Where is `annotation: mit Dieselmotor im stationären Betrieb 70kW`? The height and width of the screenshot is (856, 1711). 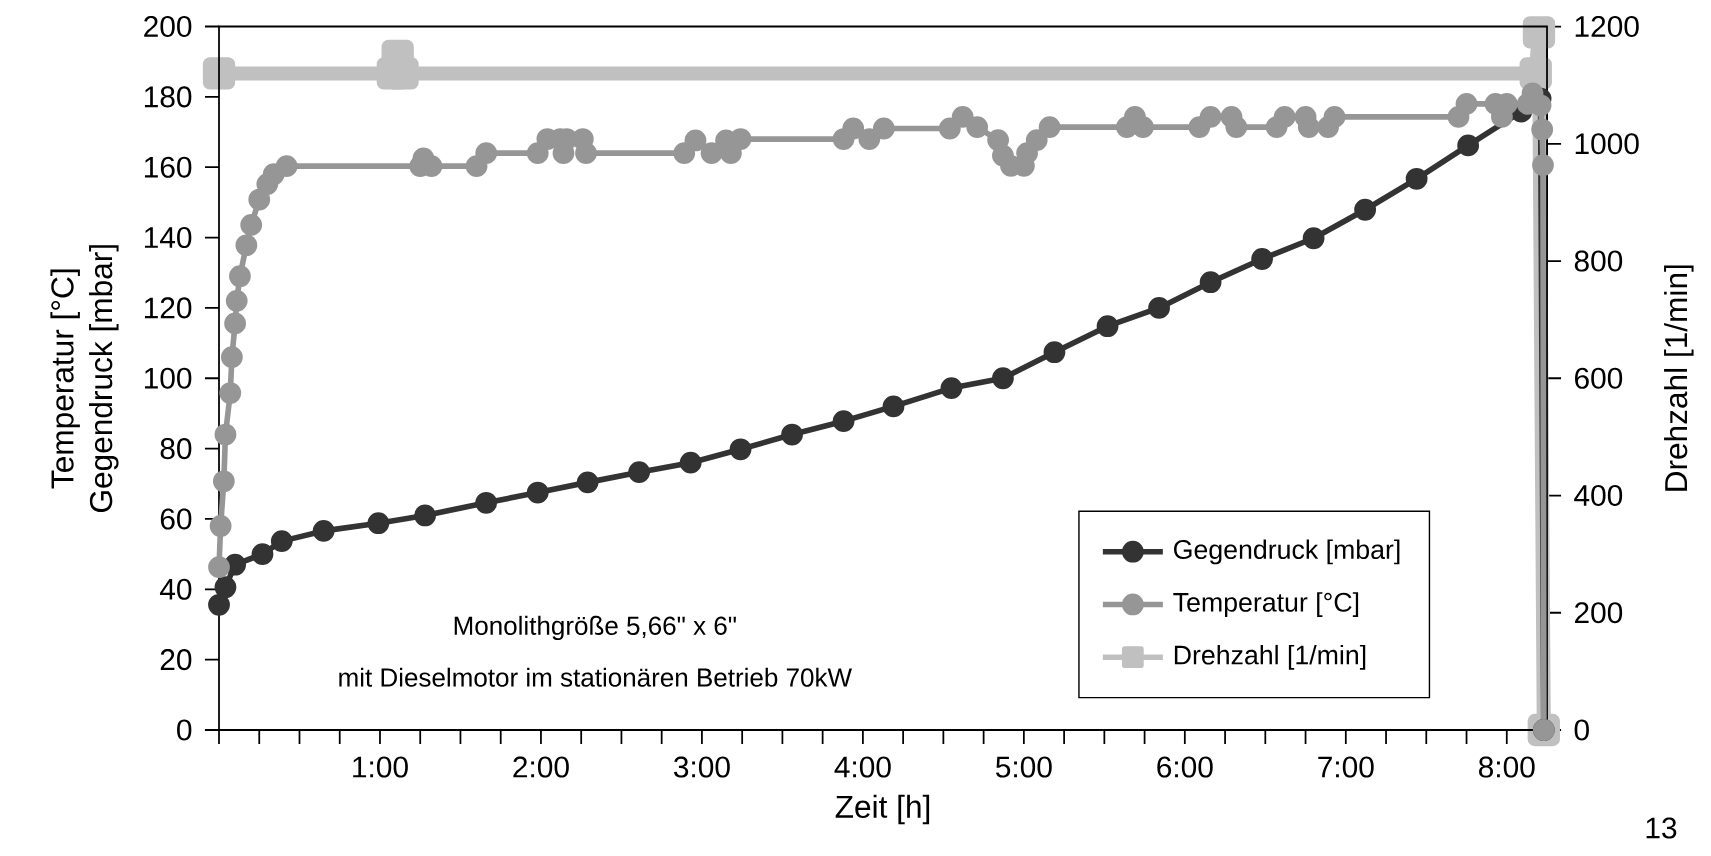 annotation: mit Dieselmotor im stationären Betrieb 70kW is located at coordinates (595, 677).